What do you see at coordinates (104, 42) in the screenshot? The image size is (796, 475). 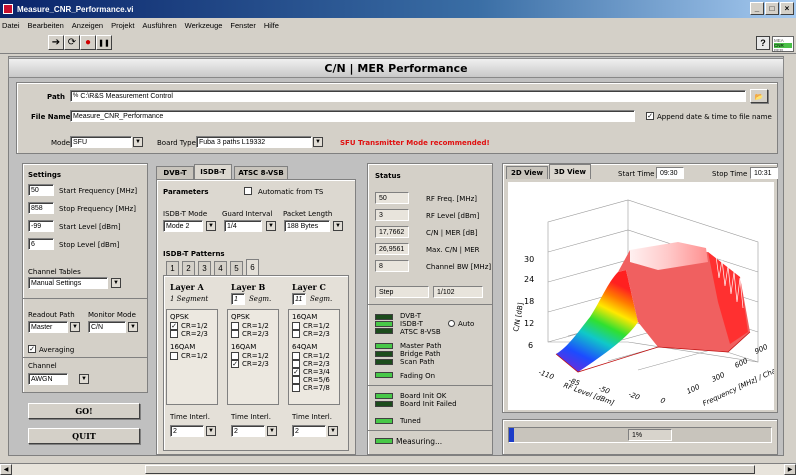 I see `pause-icon: ❚❚` at bounding box center [104, 42].